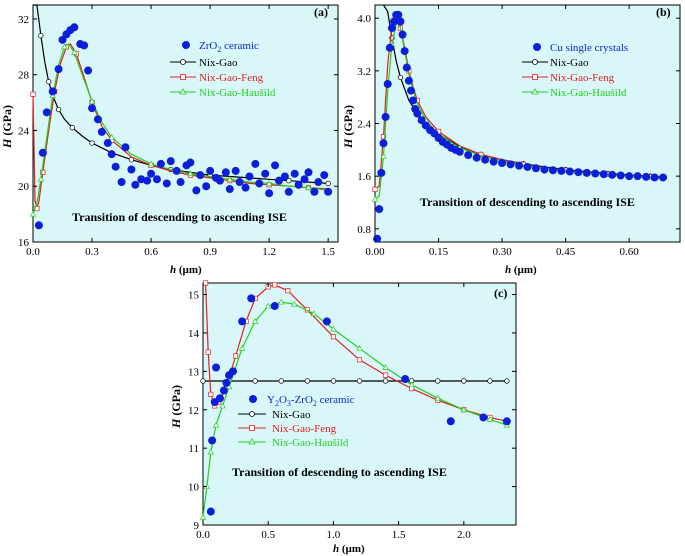 The width and height of the screenshot is (685, 556). Describe the element at coordinates (291, 415) in the screenshot. I see `legend-c-gao-label: Nix-Gao` at that location.